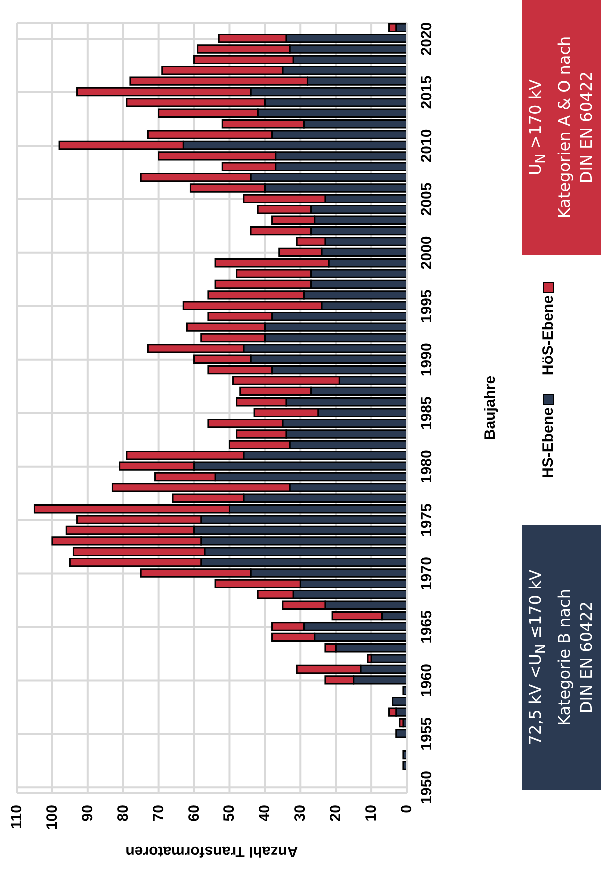 This screenshot has width=601, height=875. What do you see at coordinates (548, 335) in the screenshot?
I see `legend-label: HöS-Ebene` at bounding box center [548, 335].